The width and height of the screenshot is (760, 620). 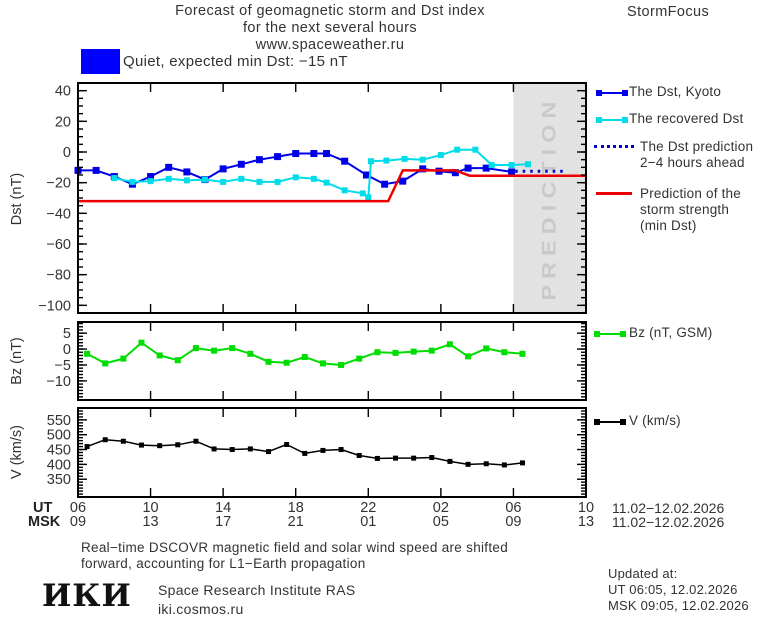 What do you see at coordinates (330, 45) in the screenshot?
I see `title-site-url: www.spaceweather.ru` at bounding box center [330, 45].